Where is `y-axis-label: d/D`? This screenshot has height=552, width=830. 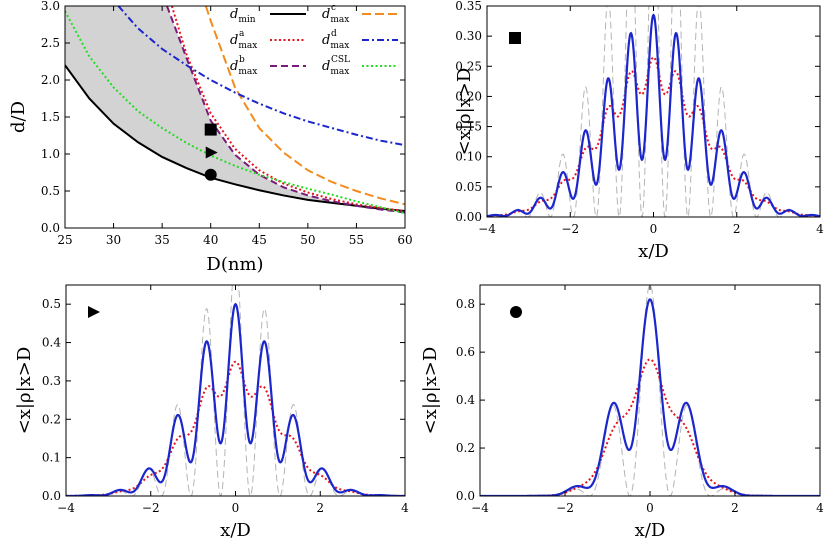 y-axis-label: d/D is located at coordinates (18, 117).